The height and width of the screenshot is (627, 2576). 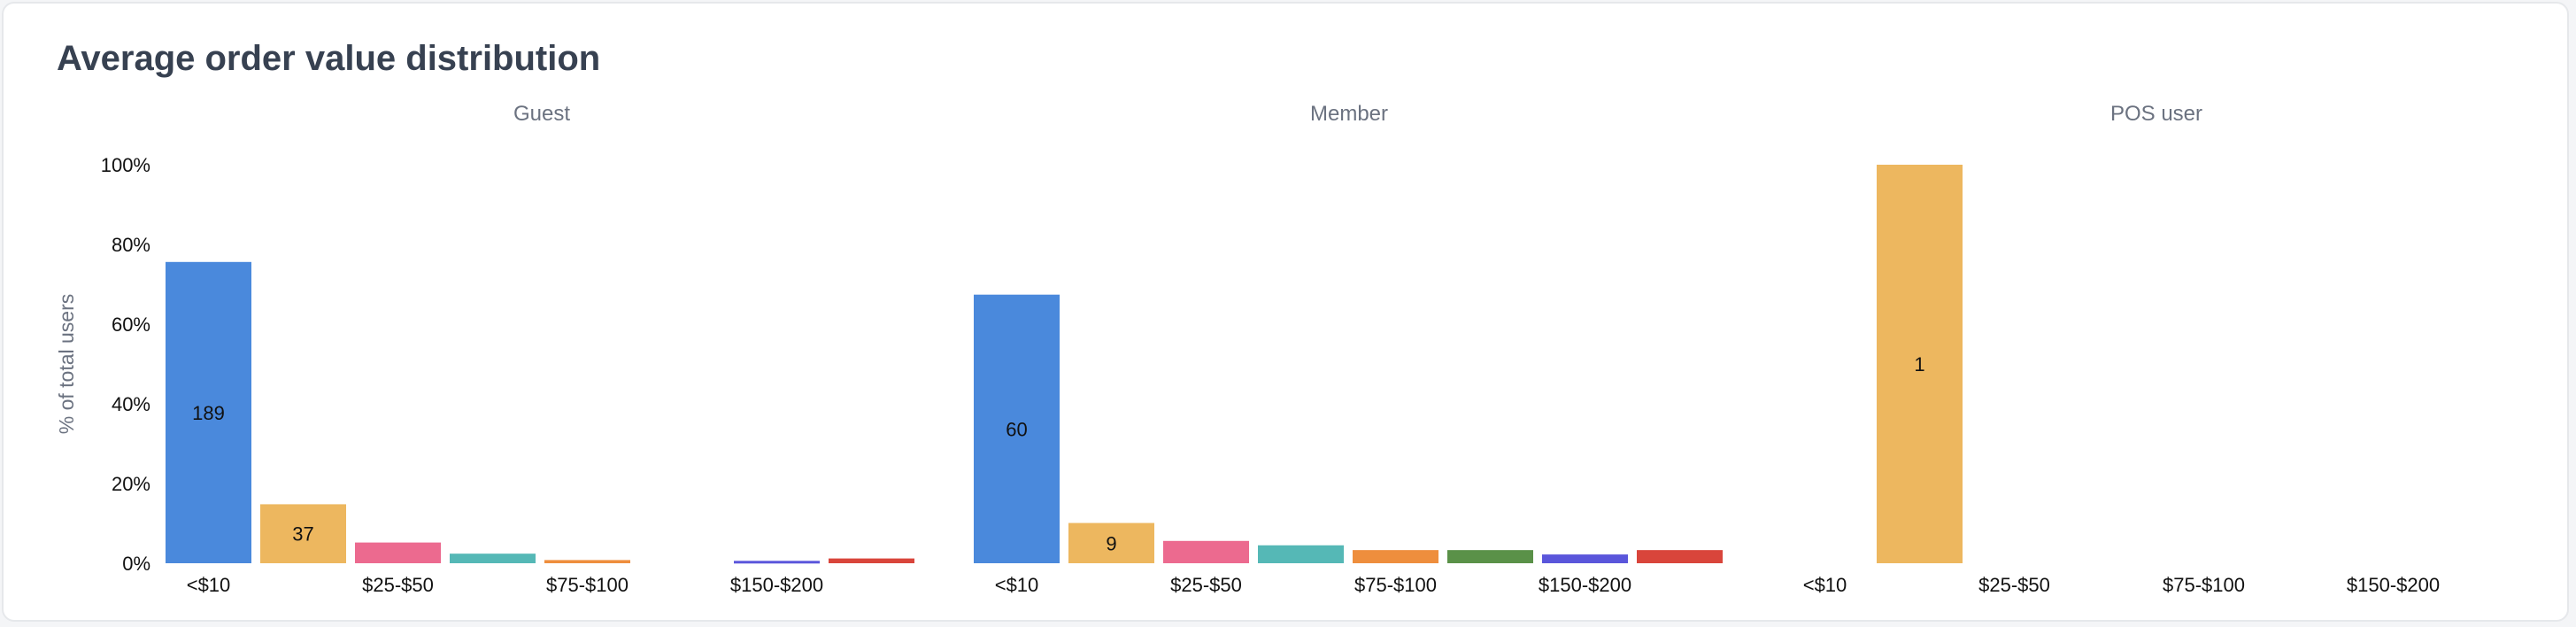 What do you see at coordinates (2156, 114) in the screenshot?
I see `panel-title: POS user` at bounding box center [2156, 114].